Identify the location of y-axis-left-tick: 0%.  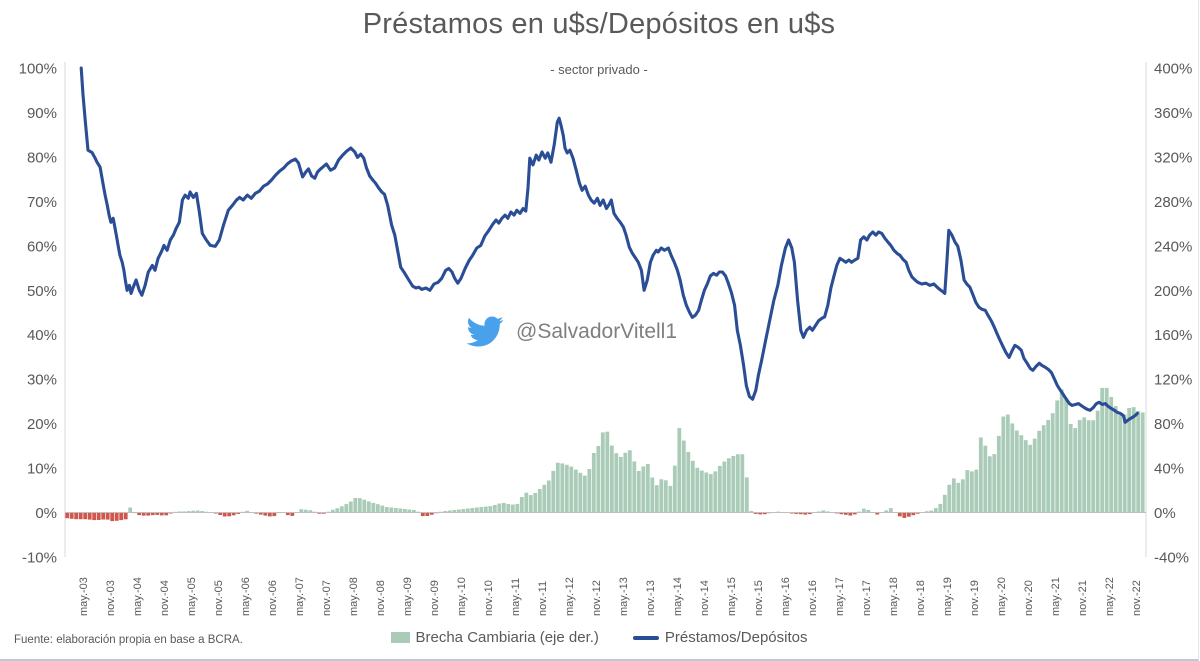
(46, 513).